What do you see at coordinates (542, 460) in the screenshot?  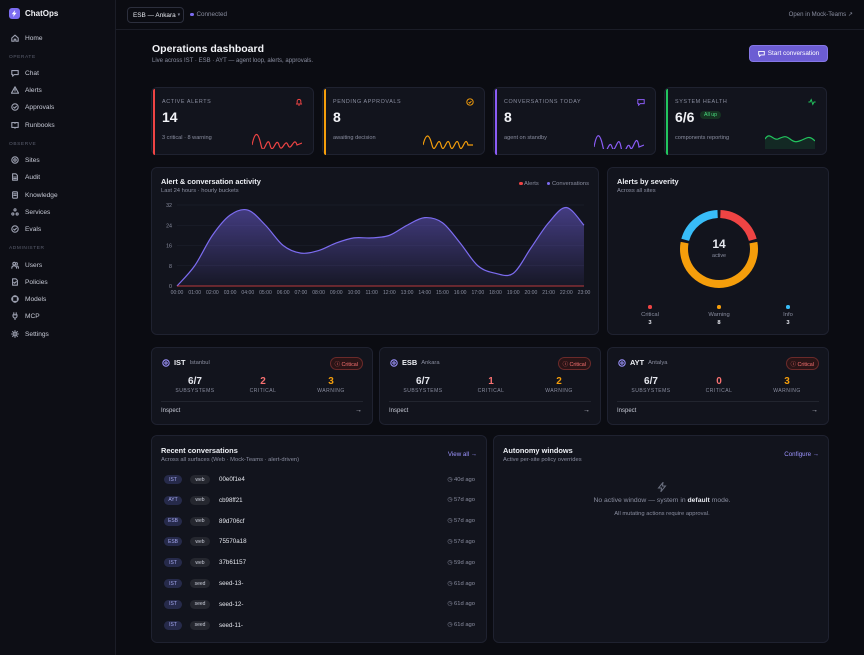 I see `autonomy-subtitle: Active per-site policy overrides` at bounding box center [542, 460].